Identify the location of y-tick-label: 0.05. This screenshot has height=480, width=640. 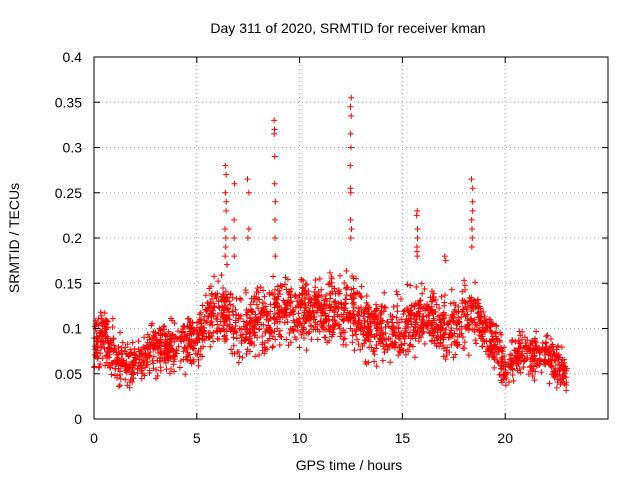
(68, 374).